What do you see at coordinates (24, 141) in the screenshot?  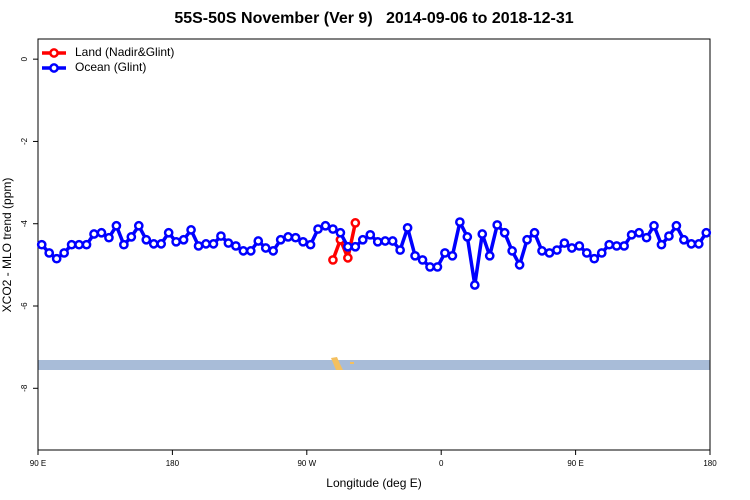 I see `y-tick-label: -2` at bounding box center [24, 141].